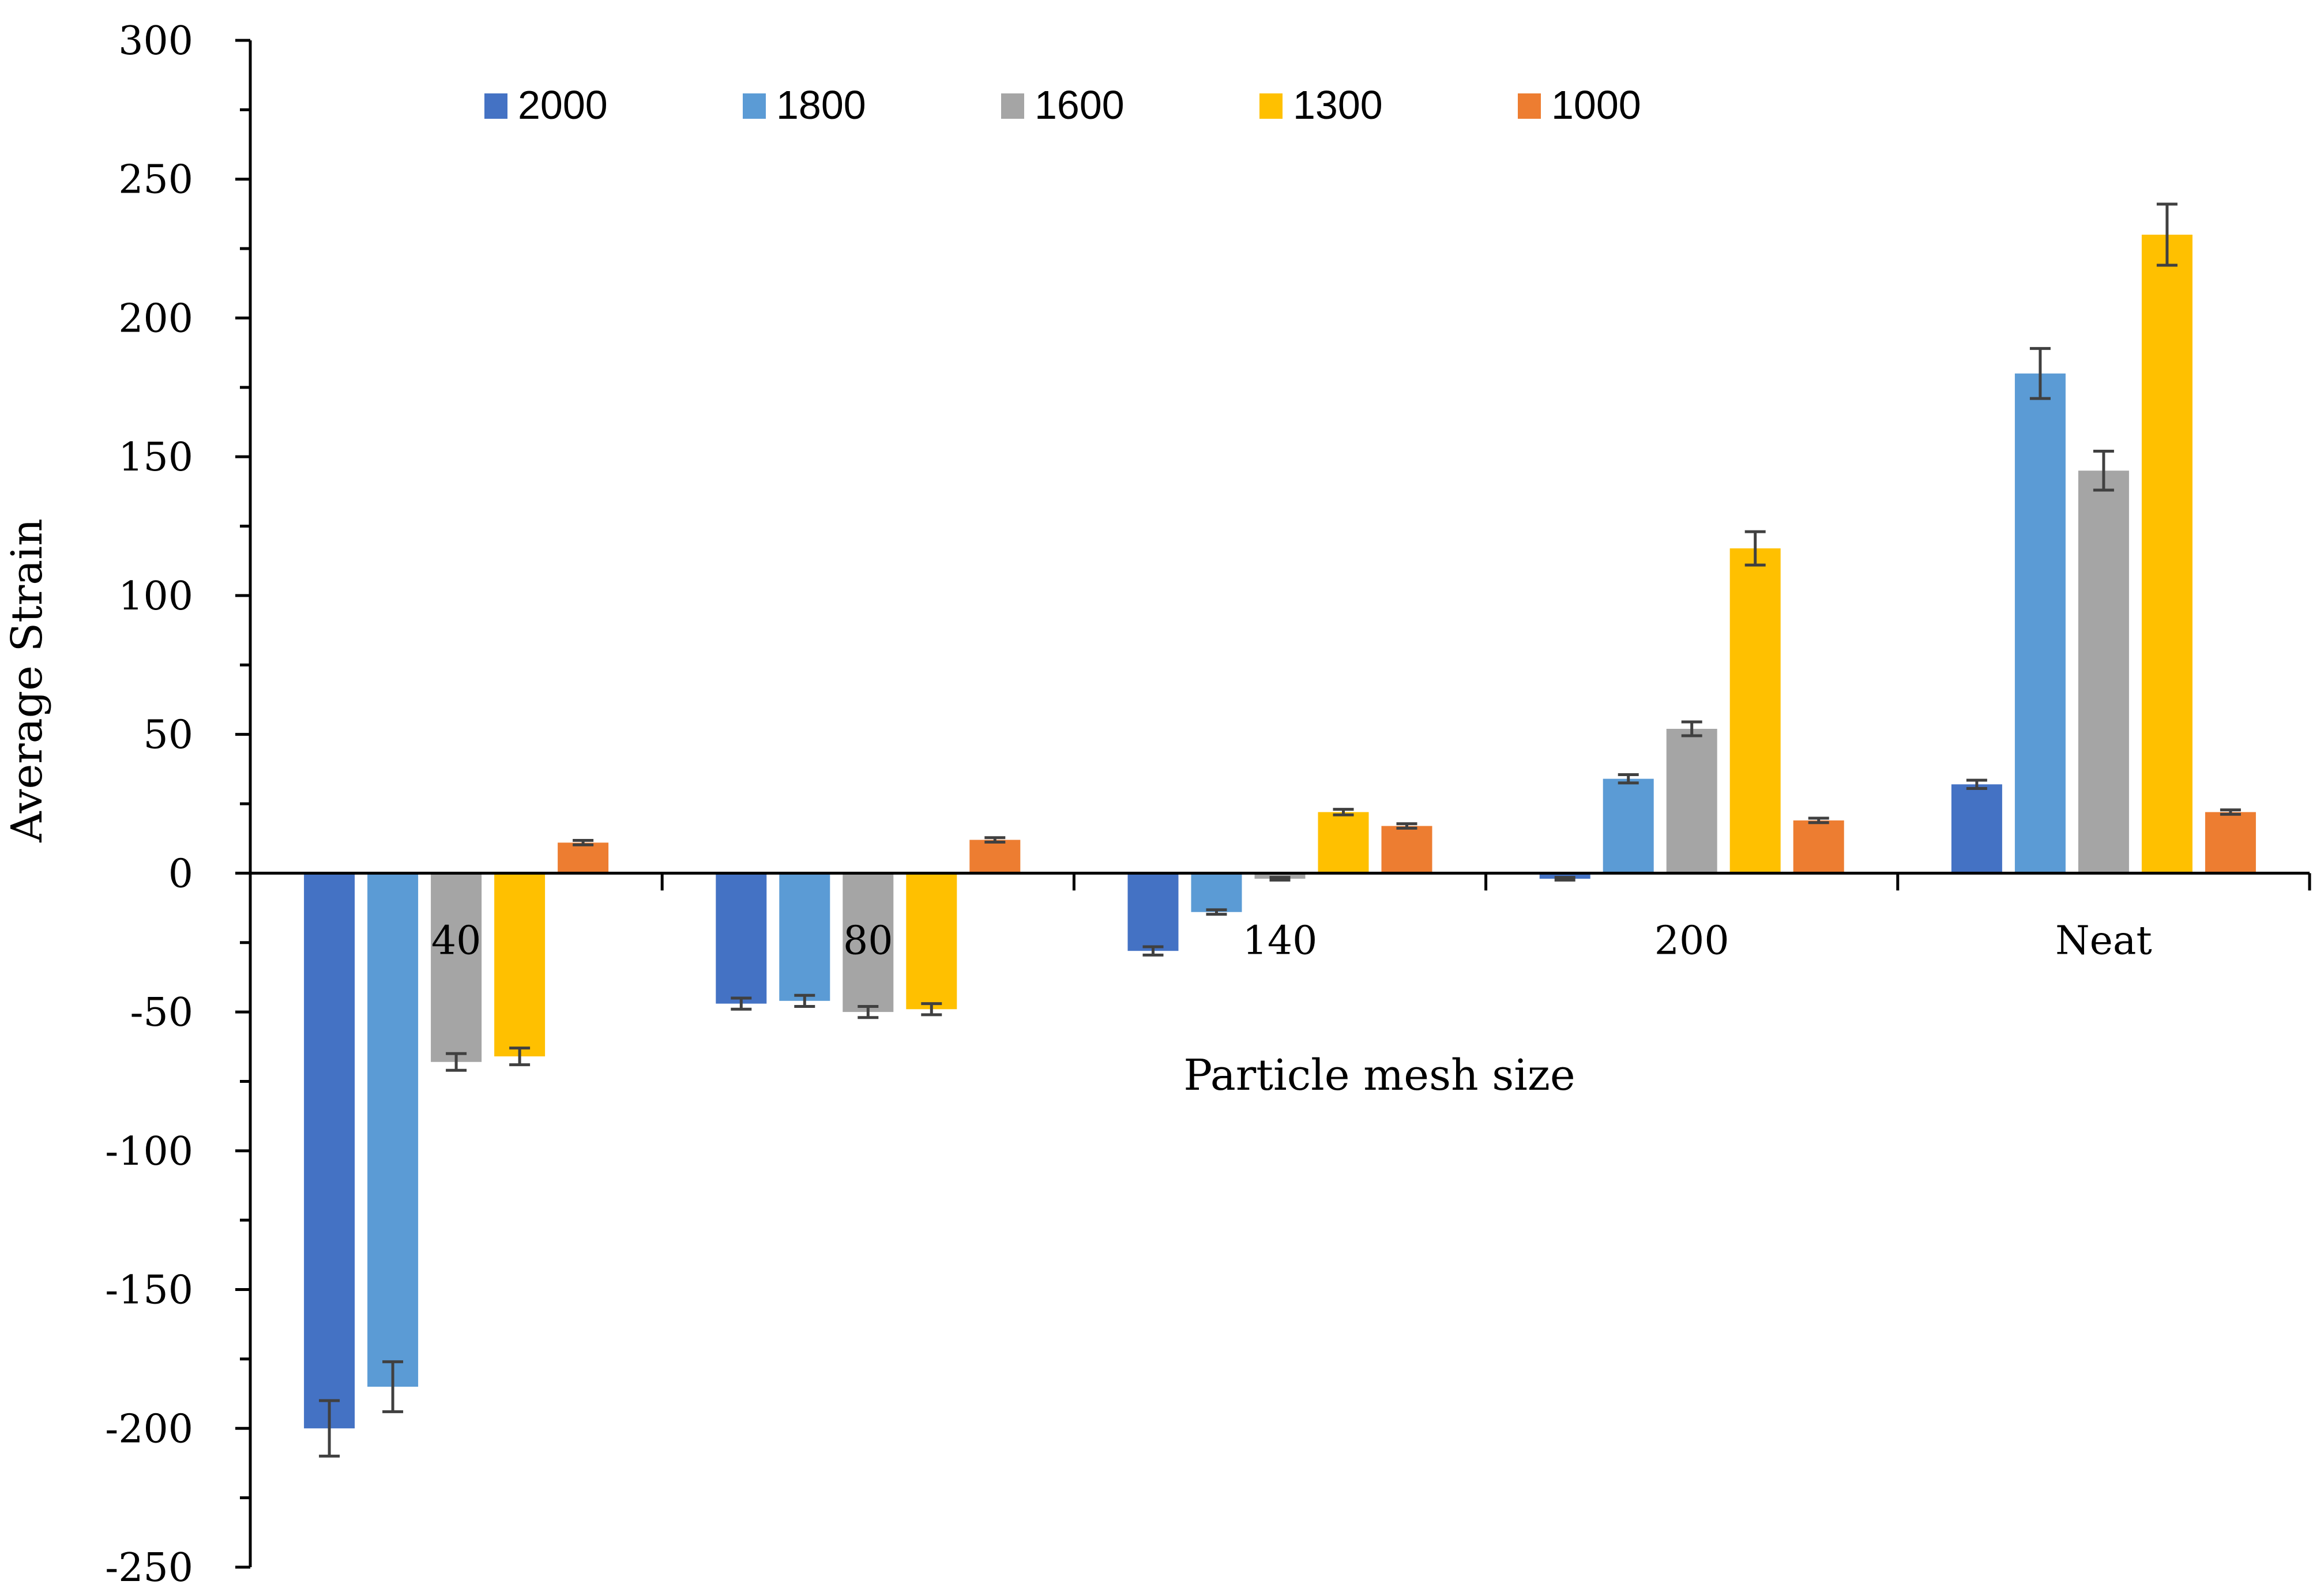 The height and width of the screenshot is (1596, 2324). What do you see at coordinates (155, 318) in the screenshot?
I see `y-tick-label: 200` at bounding box center [155, 318].